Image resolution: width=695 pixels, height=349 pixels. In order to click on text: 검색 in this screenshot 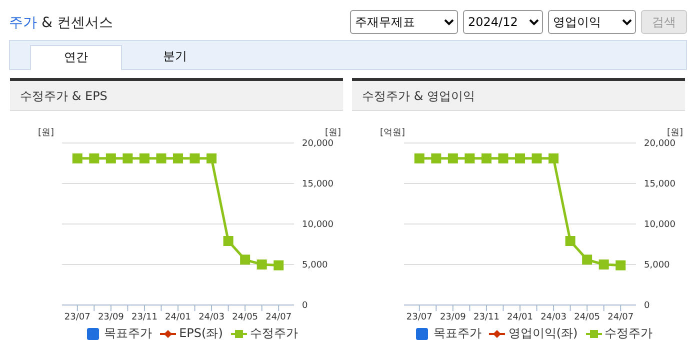, I will do `click(664, 22)`.